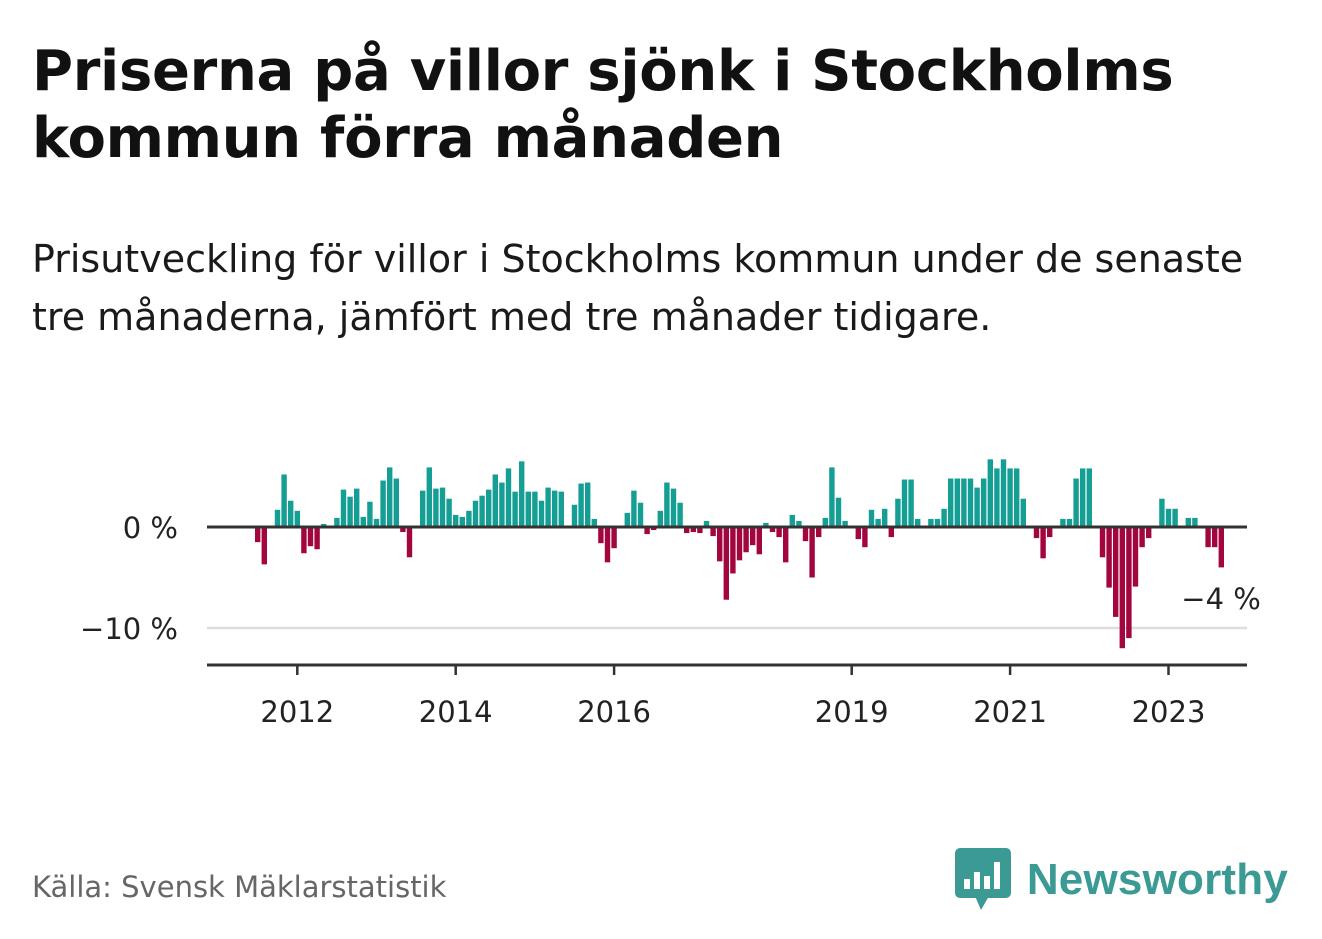 The image size is (1322, 939). What do you see at coordinates (150, 528) in the screenshot?
I see `y-tick-label: 0 %` at bounding box center [150, 528].